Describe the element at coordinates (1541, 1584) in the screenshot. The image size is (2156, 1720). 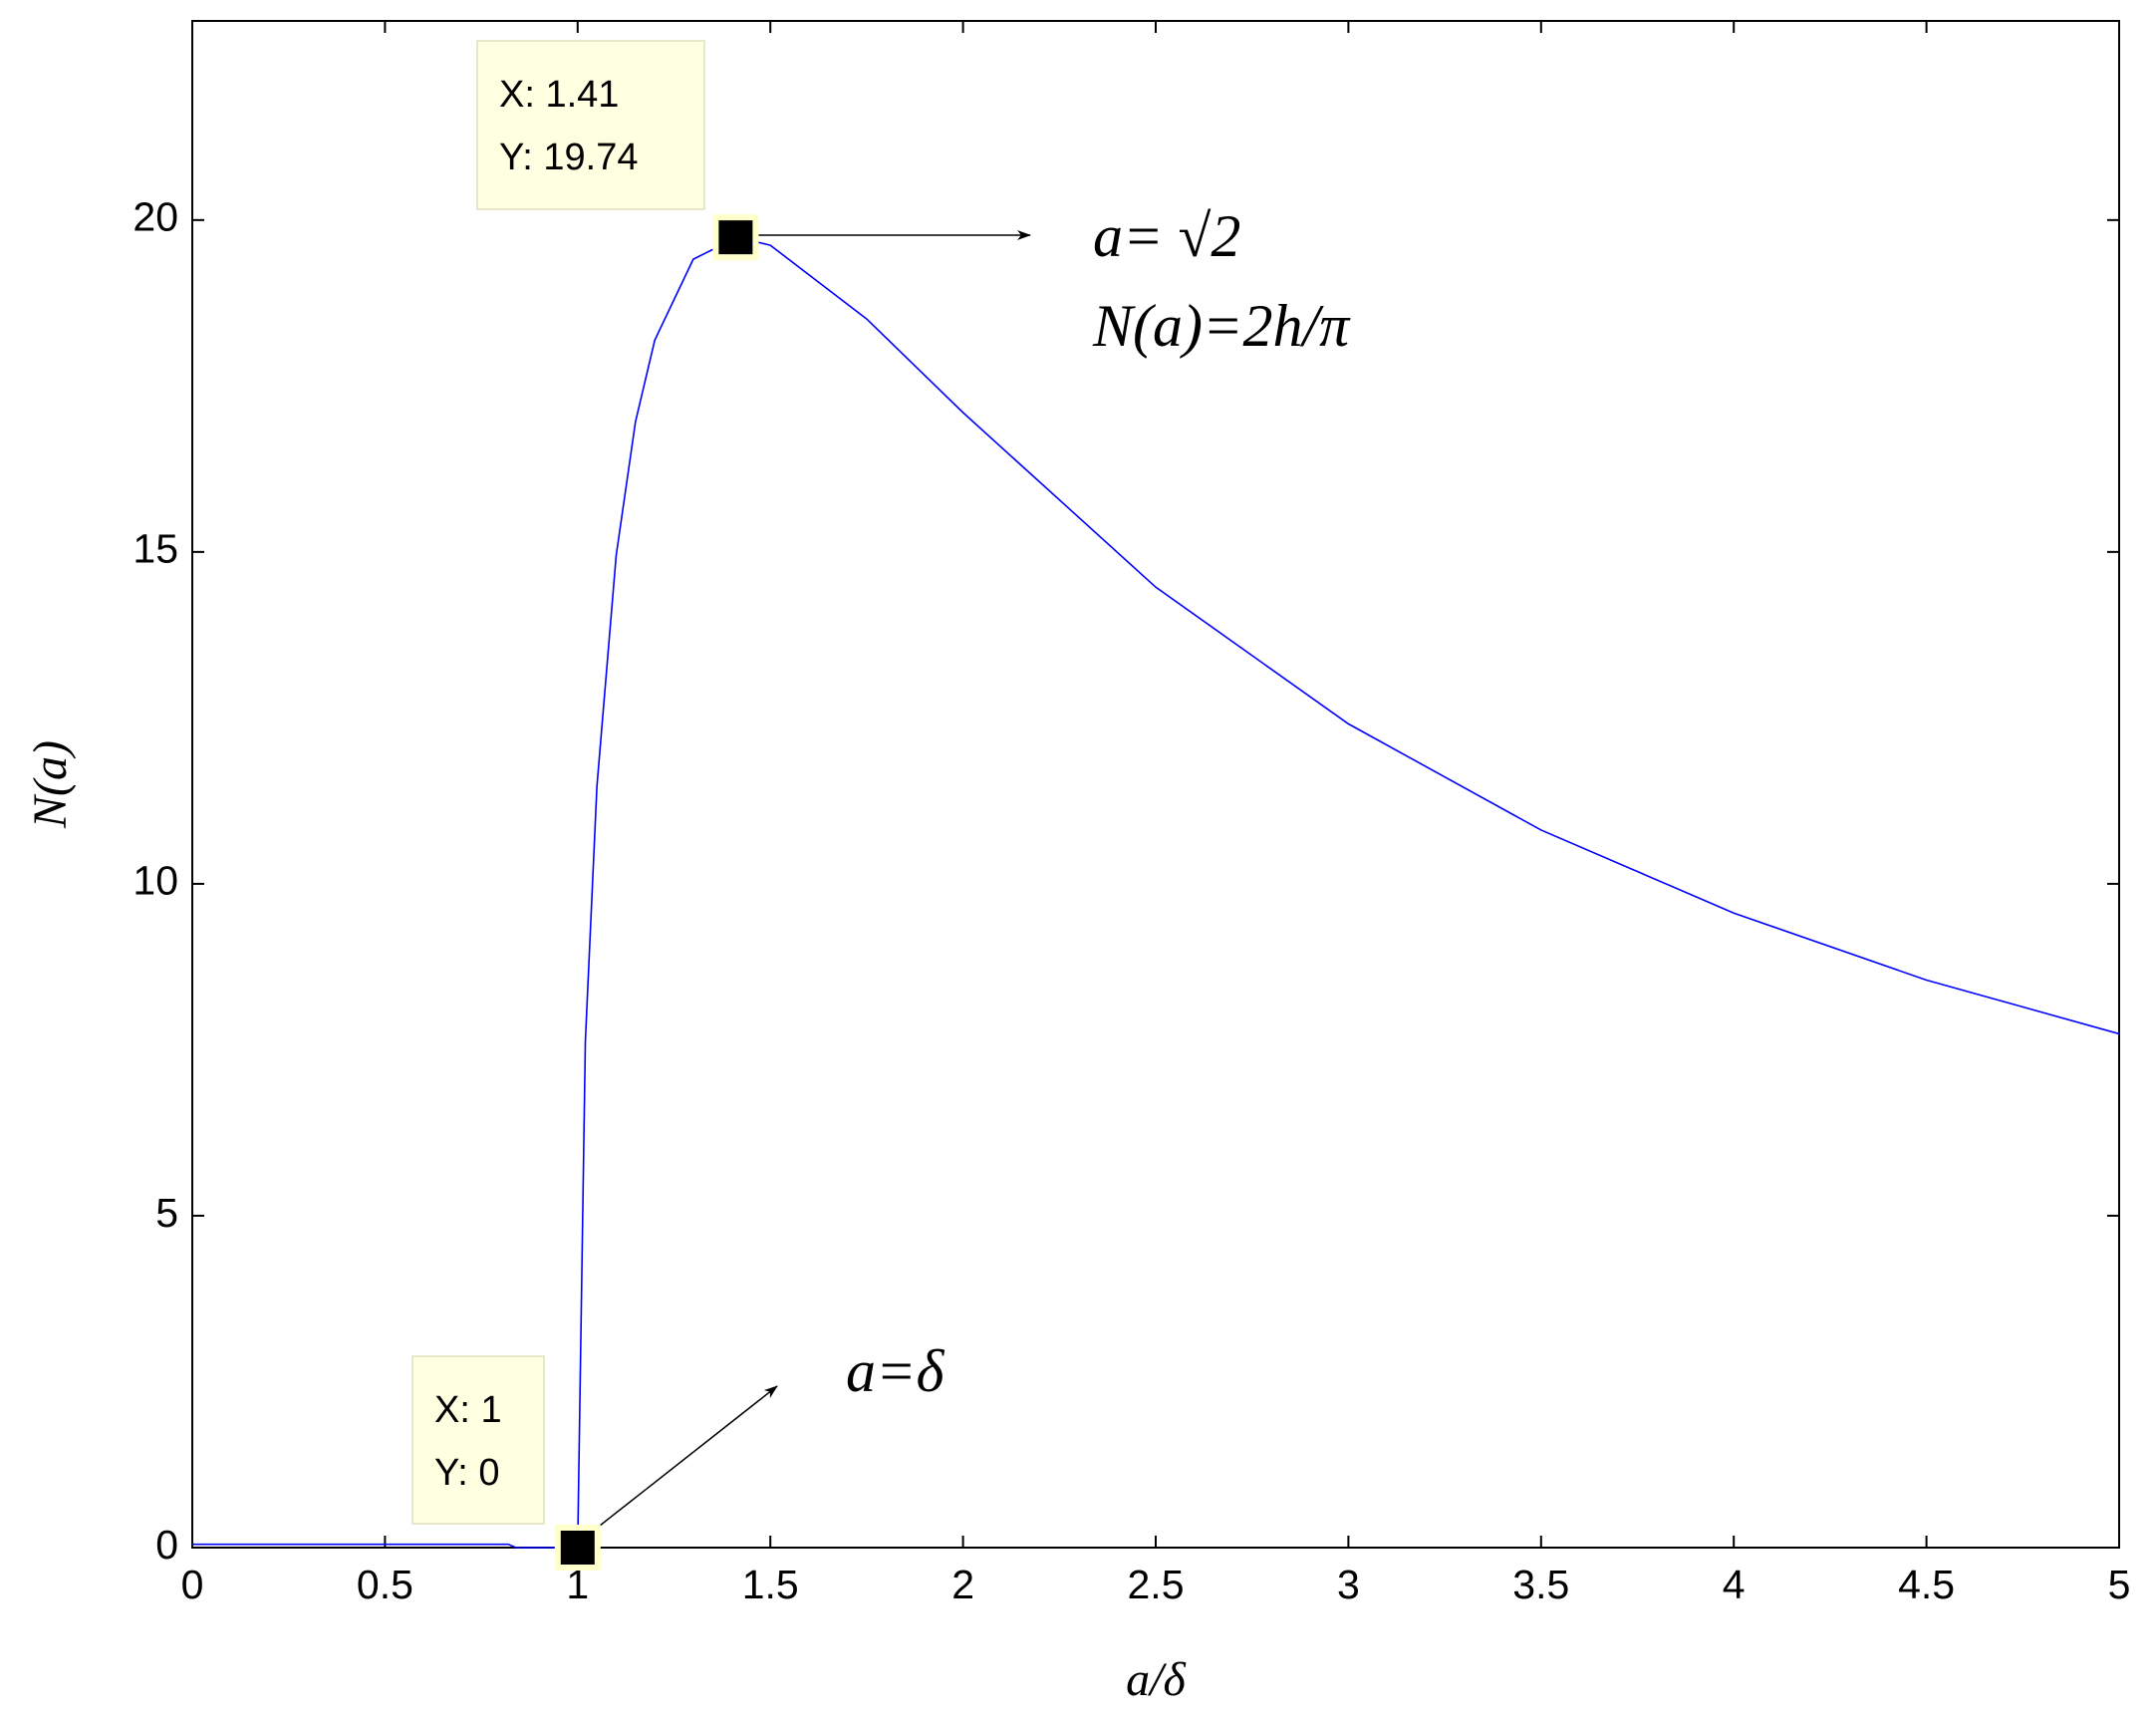
I see `x-tick-label: 3.5` at that location.